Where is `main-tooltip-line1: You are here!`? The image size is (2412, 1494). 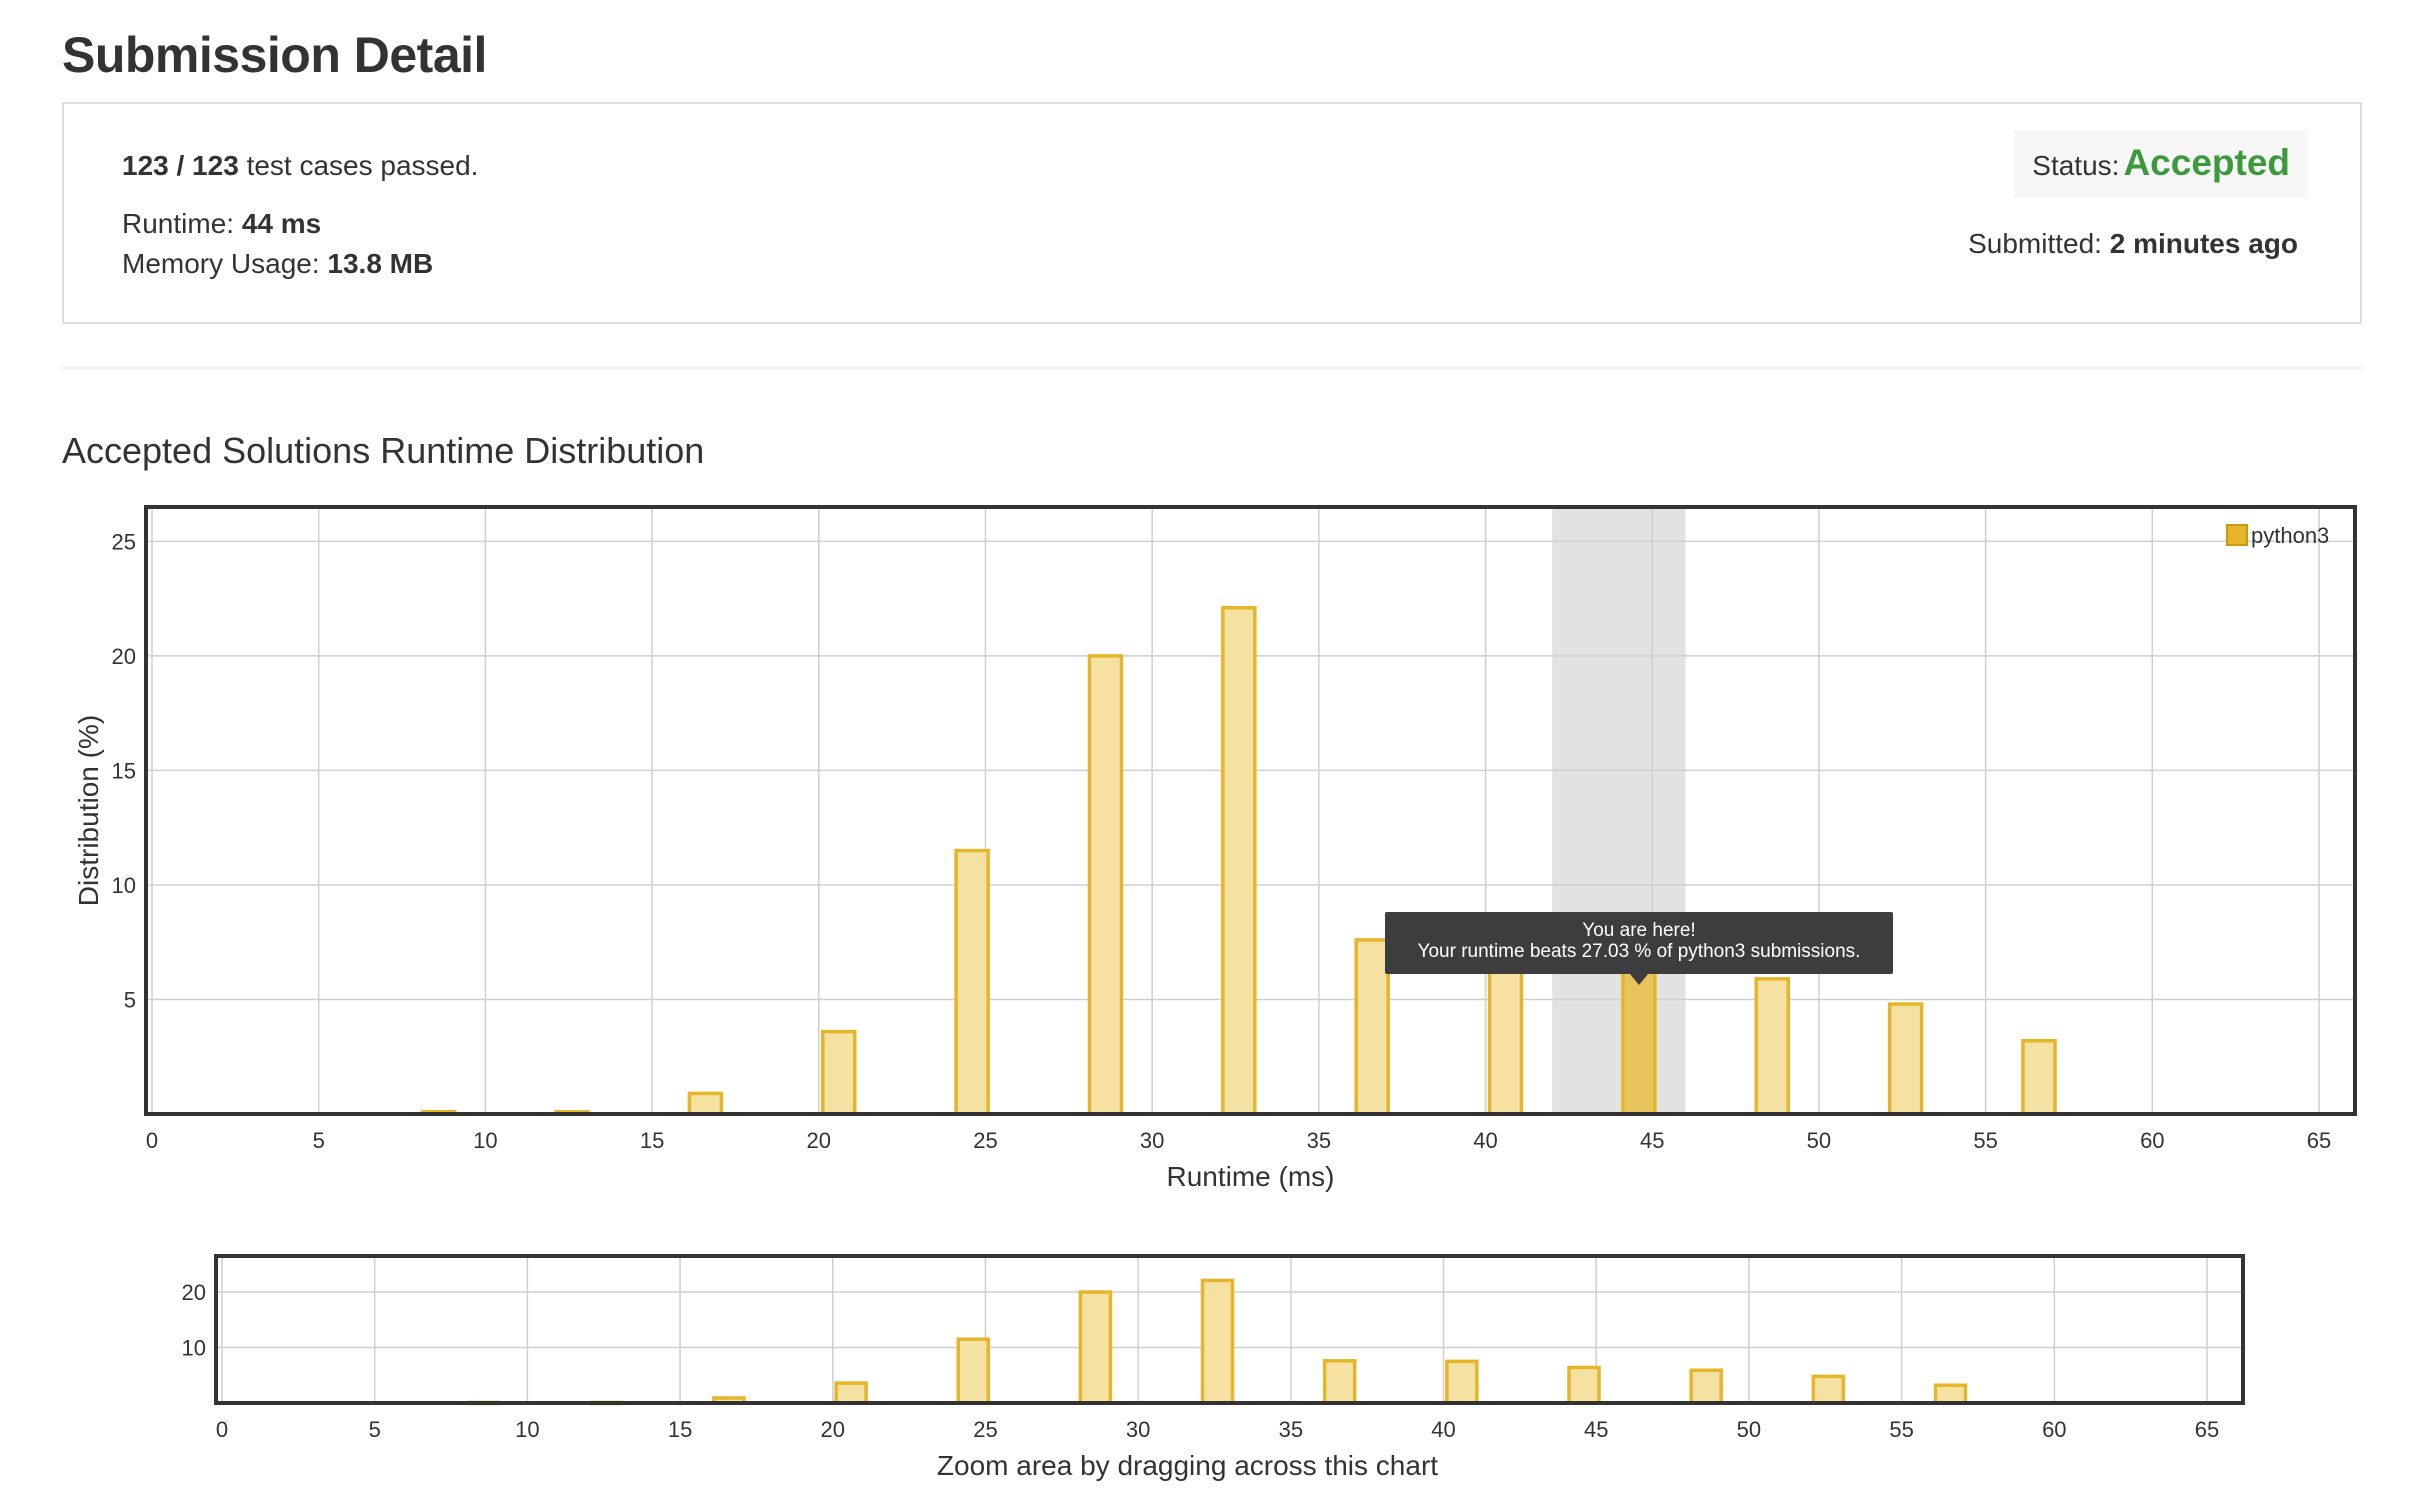
main-tooltip-line1: You are here! is located at coordinates (1638, 930).